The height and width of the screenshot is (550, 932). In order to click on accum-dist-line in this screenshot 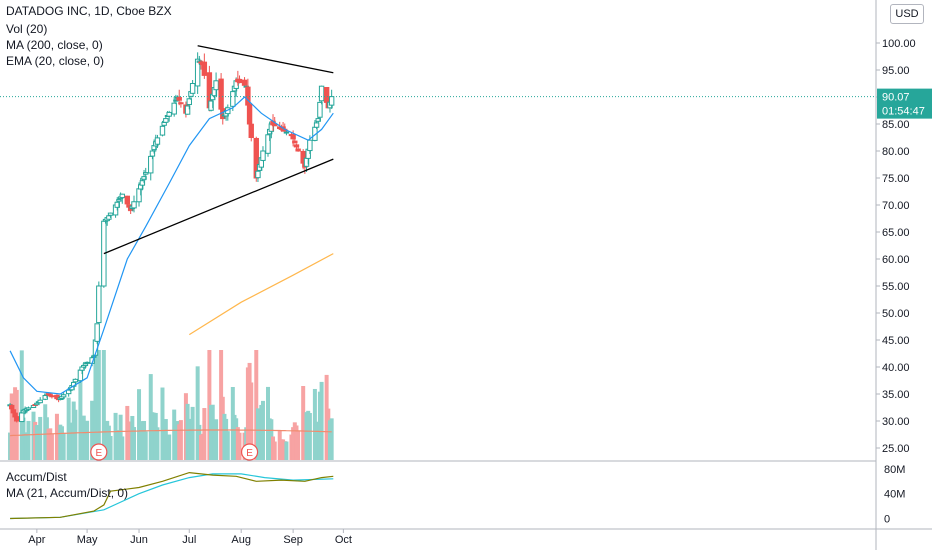, I will do `click(172, 495)`.